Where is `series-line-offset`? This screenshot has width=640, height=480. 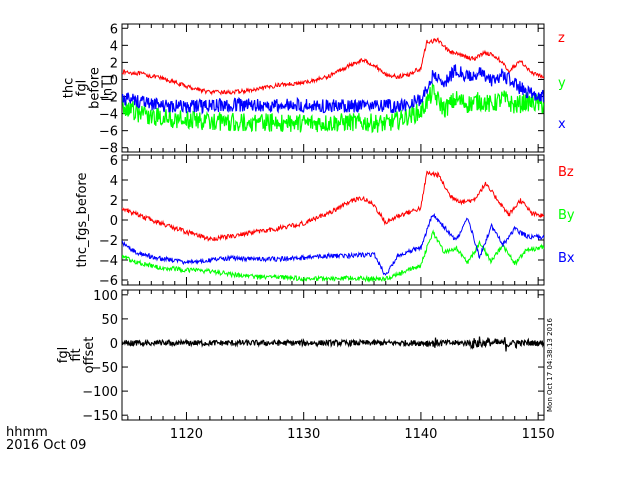
series-line-offset is located at coordinates (333, 344).